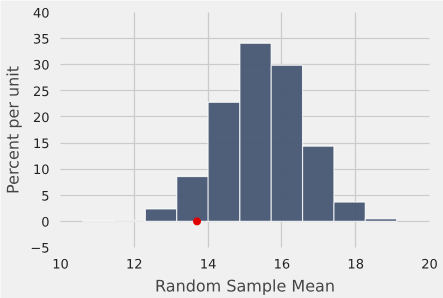 The height and width of the screenshot is (298, 443). I want to click on x-tick-label: 10, so click(60, 265).